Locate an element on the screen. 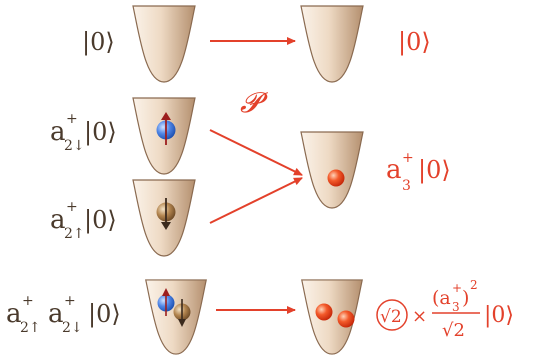 The height and width of the screenshot is (358, 533). arrow-spin-up-to-center is located at coordinates (256, 200).